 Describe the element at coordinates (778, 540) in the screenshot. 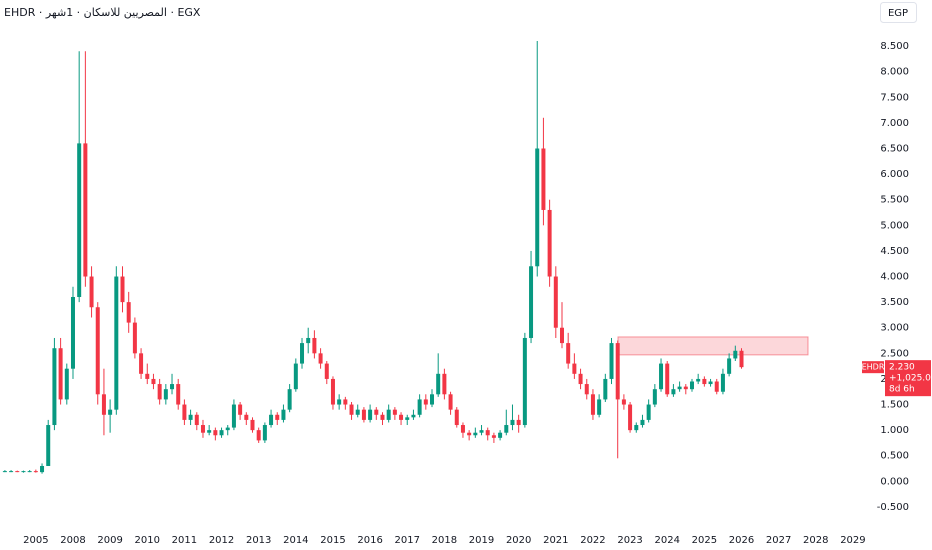

I see `x-tick-label: 2027` at that location.